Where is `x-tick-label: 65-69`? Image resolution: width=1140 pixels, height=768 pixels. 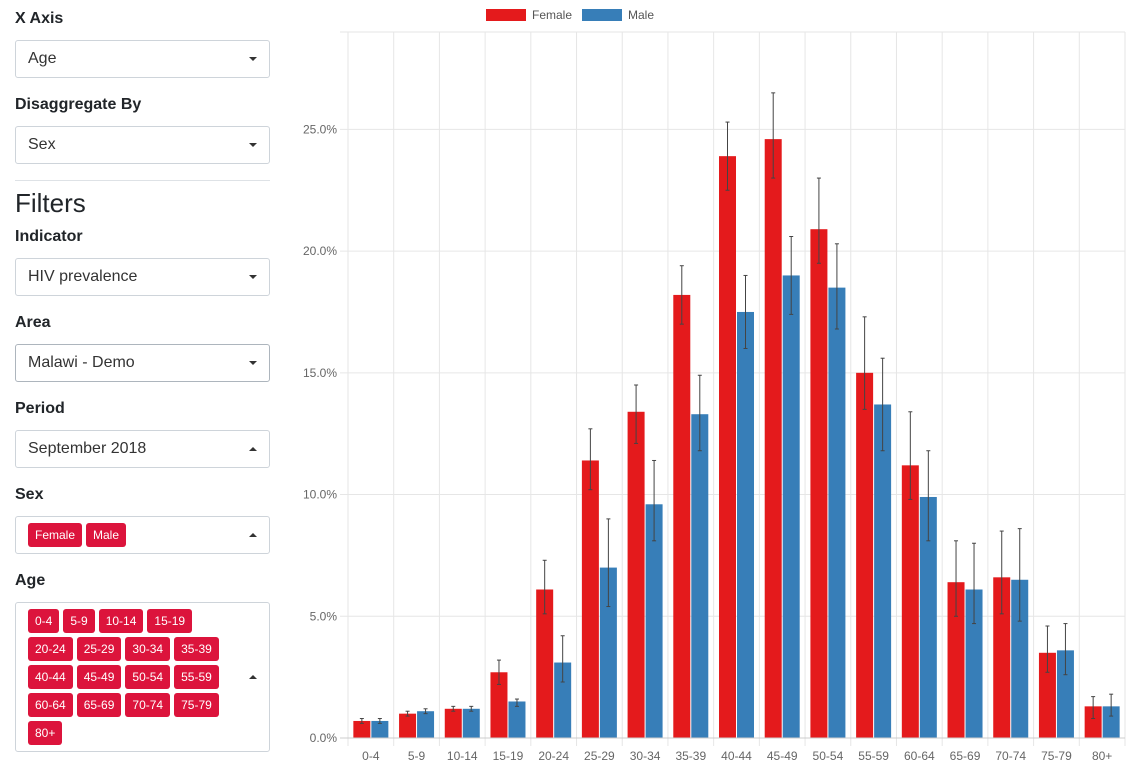 x-tick-label: 65-69 is located at coordinates (965, 756).